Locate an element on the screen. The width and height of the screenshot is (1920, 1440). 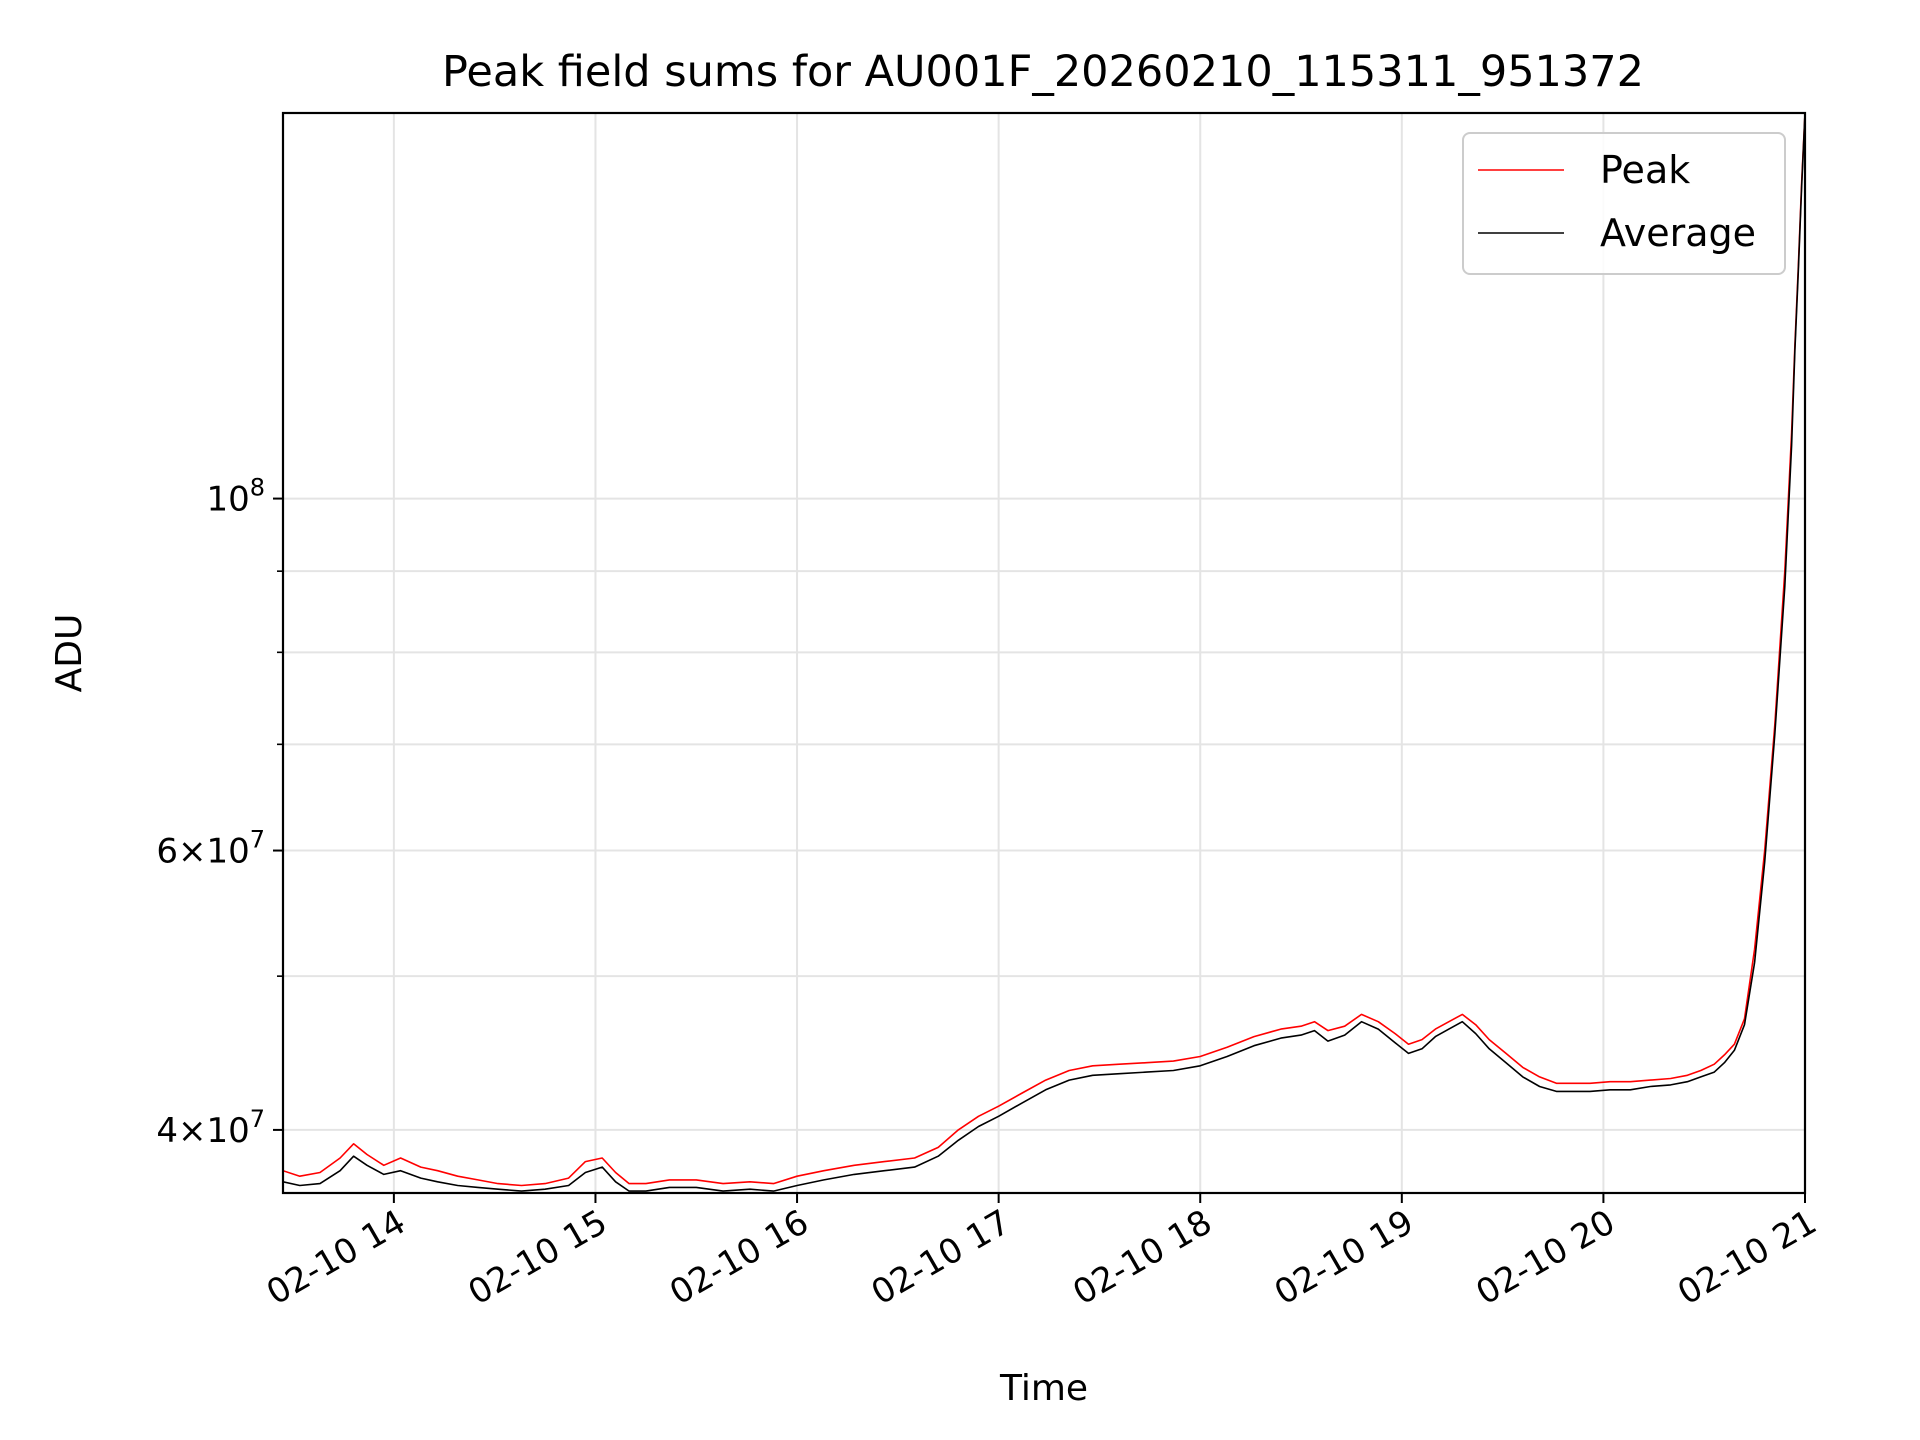
legend: Peak Average is located at coordinates (1624, 203).